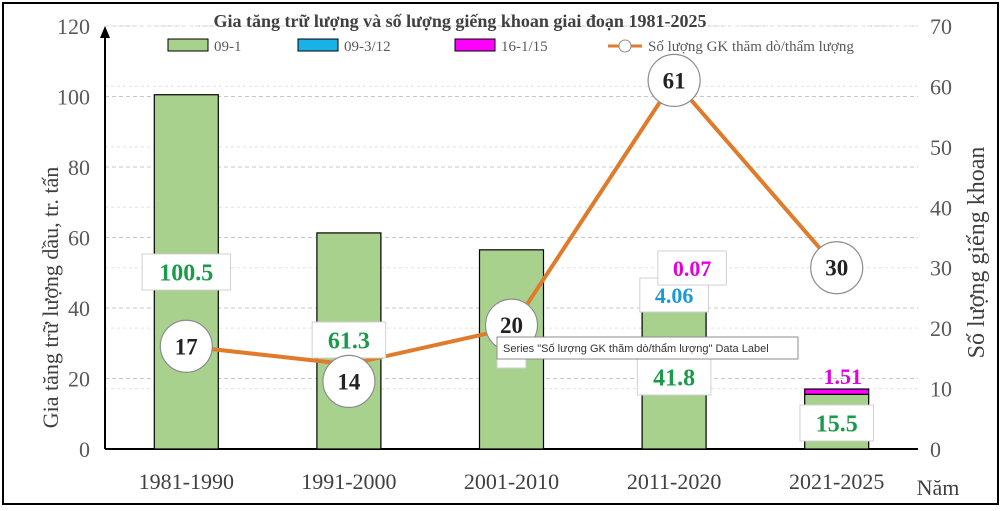 The height and width of the screenshot is (511, 1005). Describe the element at coordinates (977, 253) in the screenshot. I see `y2-axis-title: Số lượng giếng khoan` at that location.